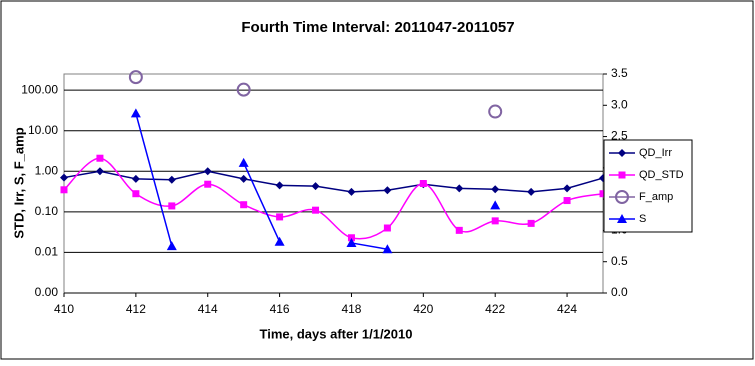 The width and height of the screenshot is (755, 366). What do you see at coordinates (64, 309) in the screenshot?
I see `x-tick-label: 410` at bounding box center [64, 309].